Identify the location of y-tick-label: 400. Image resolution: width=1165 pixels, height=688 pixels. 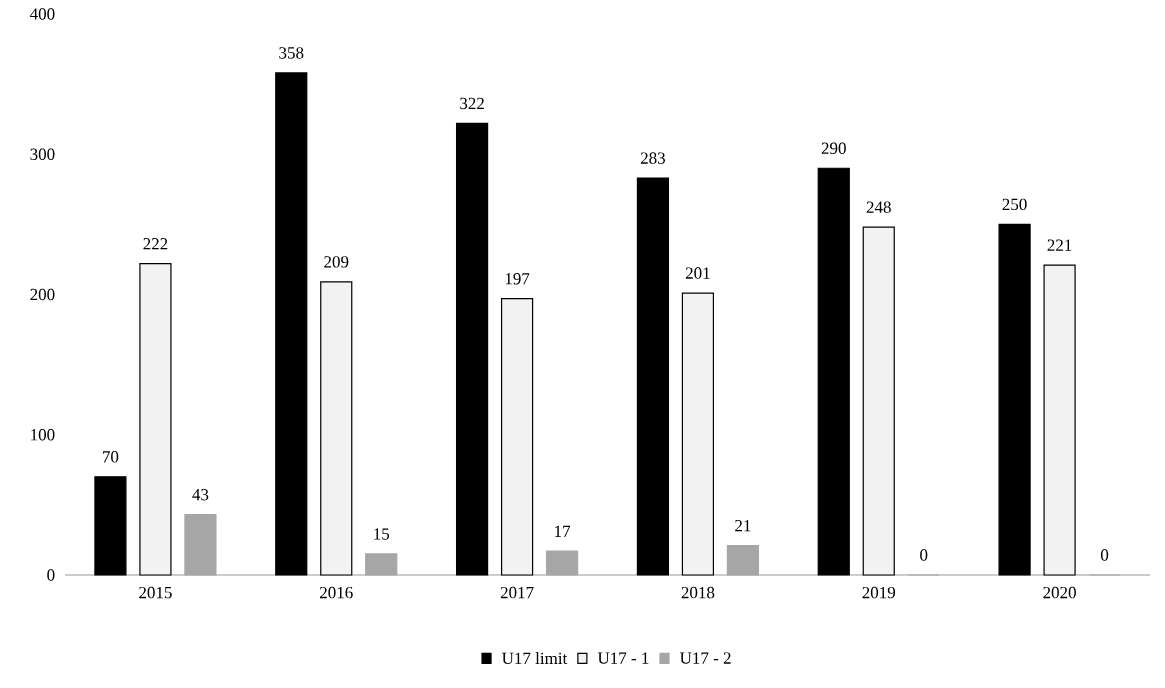
(42, 14).